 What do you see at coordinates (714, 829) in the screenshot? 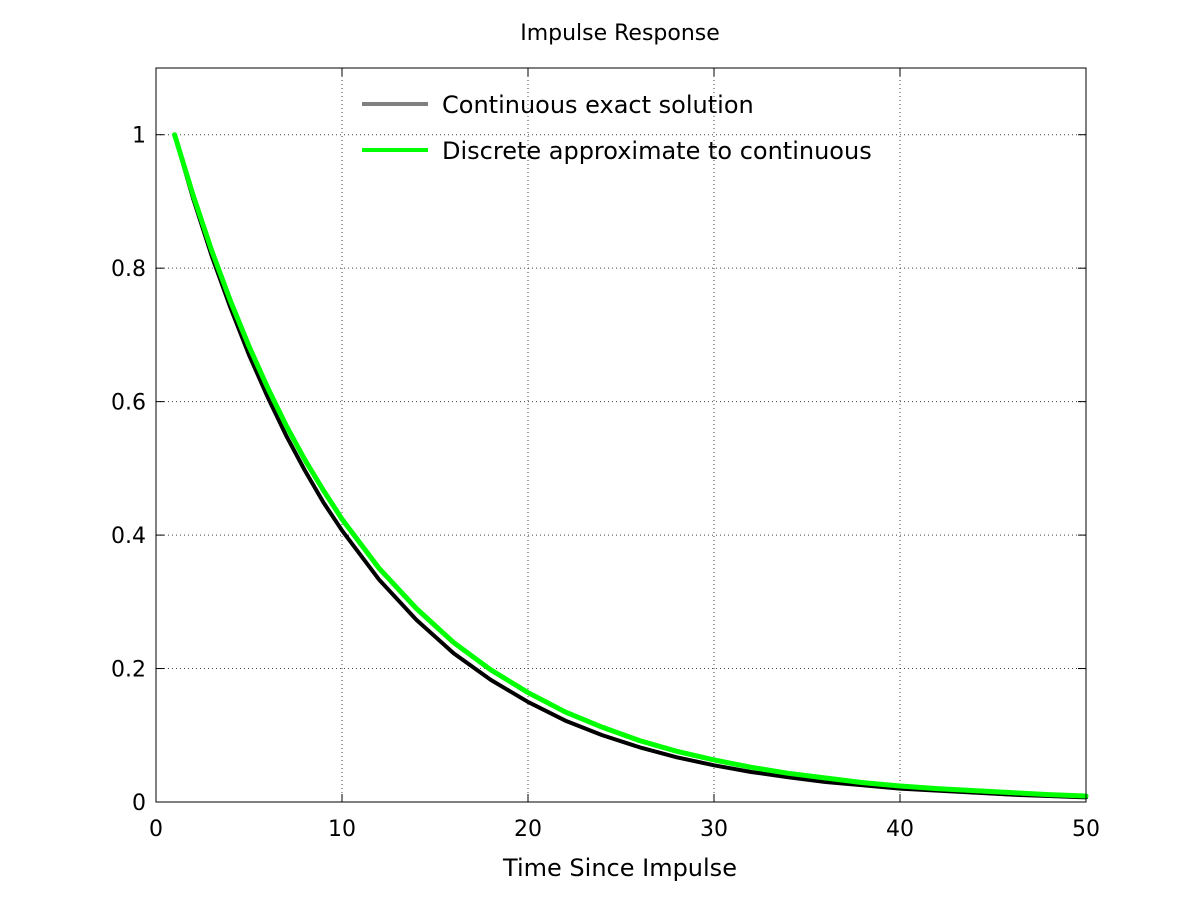
I see `x-tick-label-3: 30` at bounding box center [714, 829].